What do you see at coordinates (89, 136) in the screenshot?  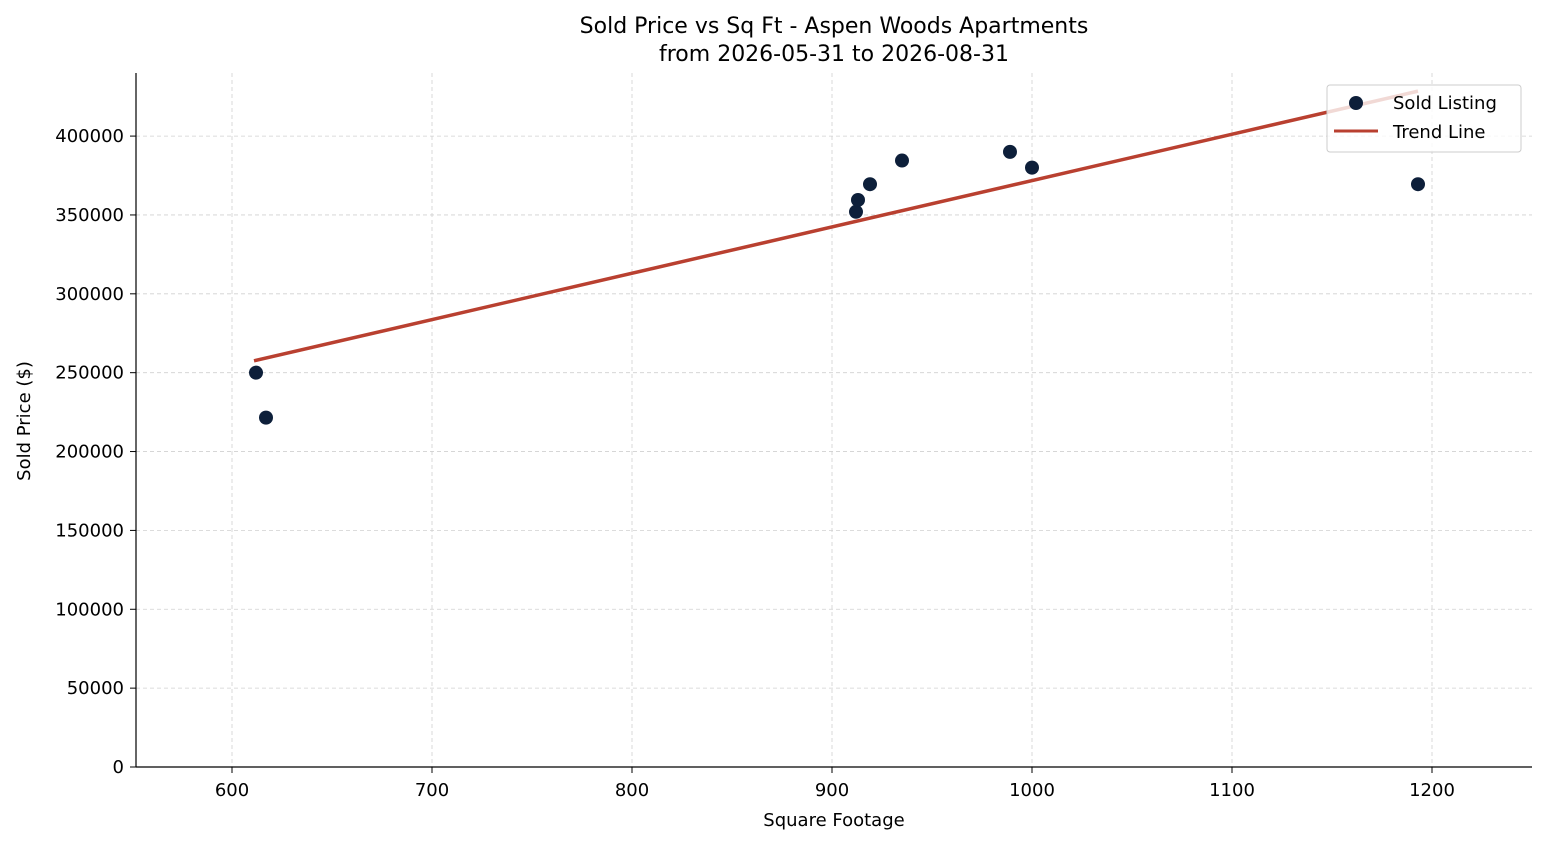 I see `y-tick-label: 400000` at bounding box center [89, 136].